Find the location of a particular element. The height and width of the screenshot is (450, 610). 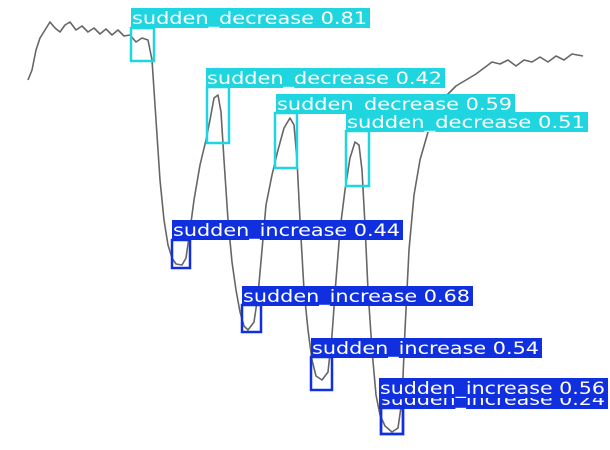

detection-label: sudden_increase 0.54 is located at coordinates (425, 349).